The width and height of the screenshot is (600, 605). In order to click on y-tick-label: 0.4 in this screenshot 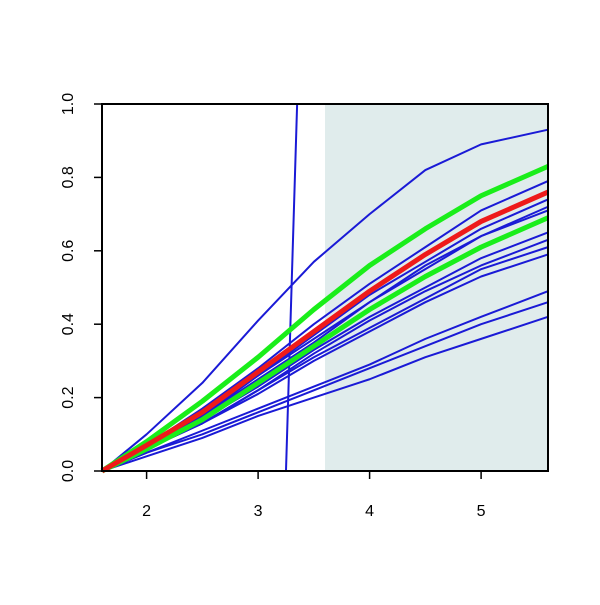, I will do `click(68, 324)`.